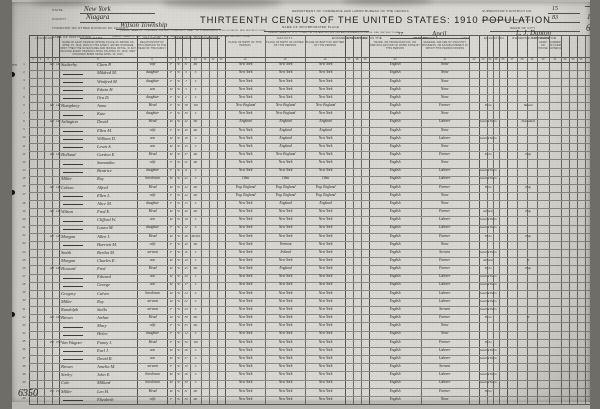 The height and width of the screenshot is (409, 600). I want to click on age: 2, so click(186, 96).